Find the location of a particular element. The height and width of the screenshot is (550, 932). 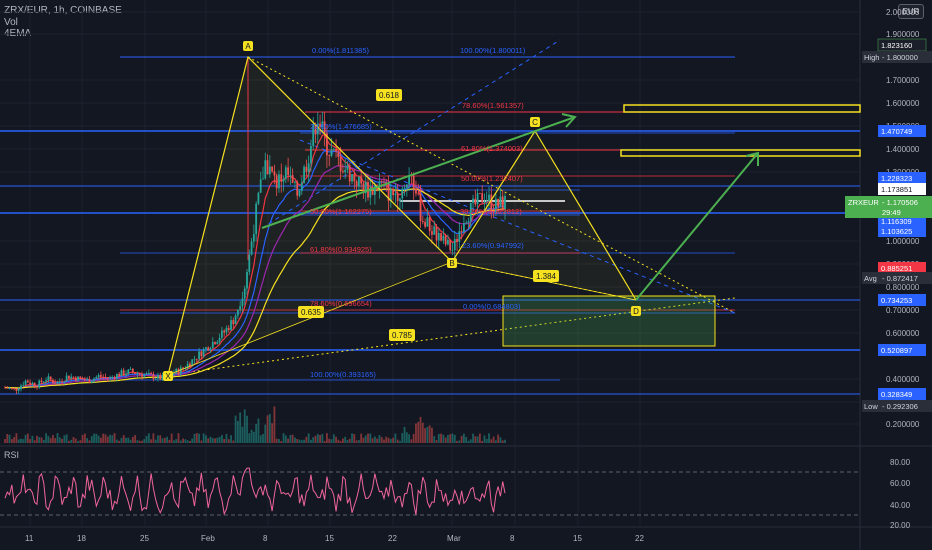

svg-text: 0.734253 is located at coordinates (896, 300).